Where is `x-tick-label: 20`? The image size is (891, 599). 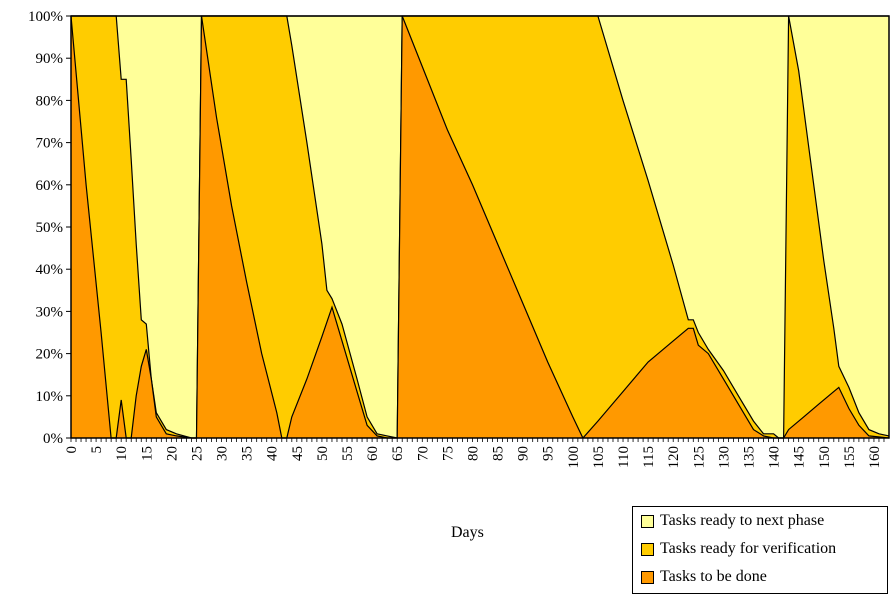
x-tick-label: 20 is located at coordinates (172, 453).